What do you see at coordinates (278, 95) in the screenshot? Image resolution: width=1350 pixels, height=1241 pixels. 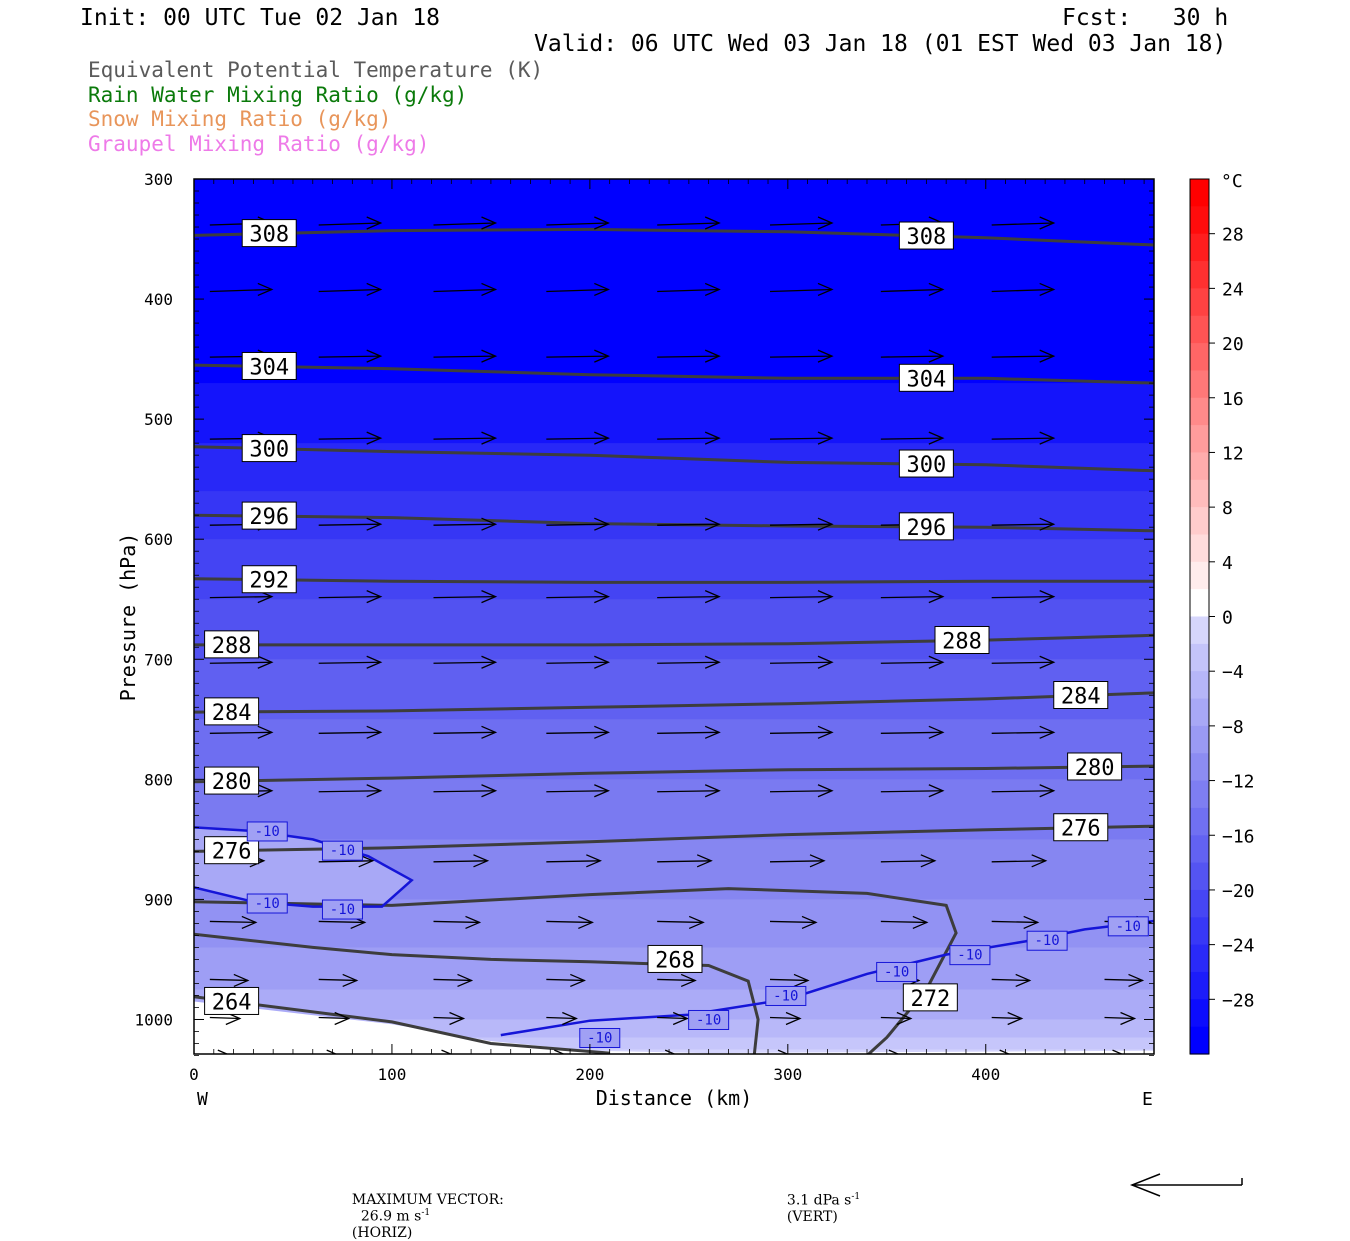 I see `field-legend-rain: Rain Water Mixing Ratio (g/kg)` at bounding box center [278, 95].